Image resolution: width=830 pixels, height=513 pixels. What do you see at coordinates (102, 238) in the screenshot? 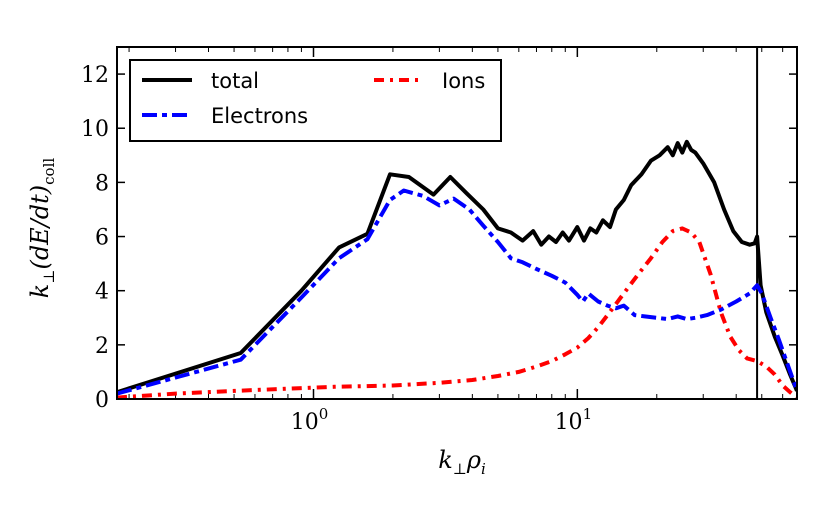
I see `y-tick-label: 6` at bounding box center [102, 238].